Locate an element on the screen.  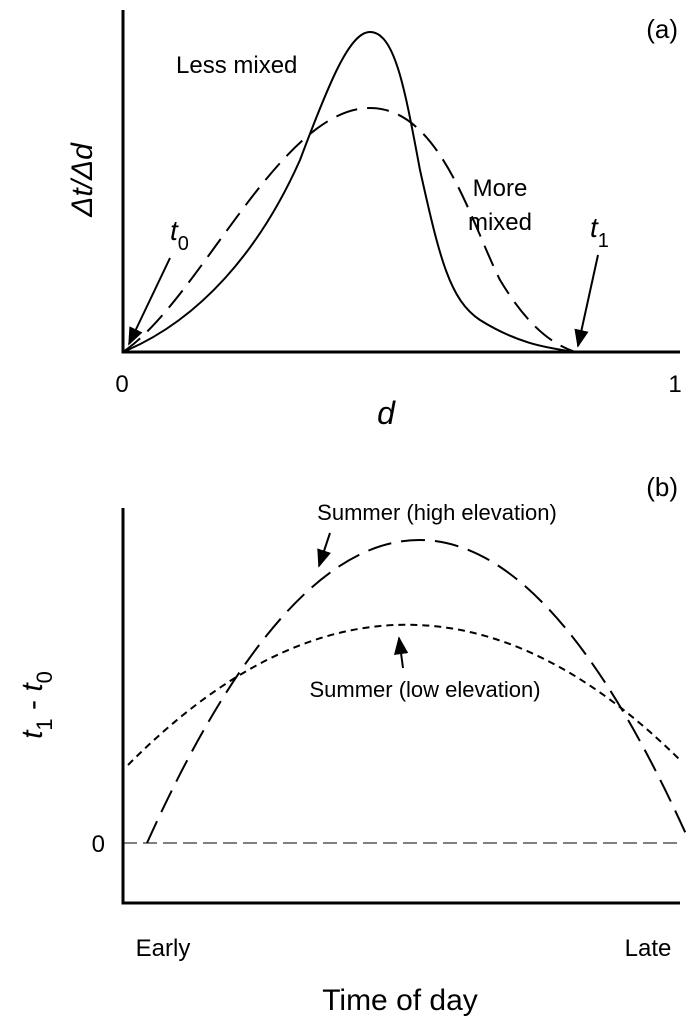
panel-label: (a) is located at coordinates (662, 29).